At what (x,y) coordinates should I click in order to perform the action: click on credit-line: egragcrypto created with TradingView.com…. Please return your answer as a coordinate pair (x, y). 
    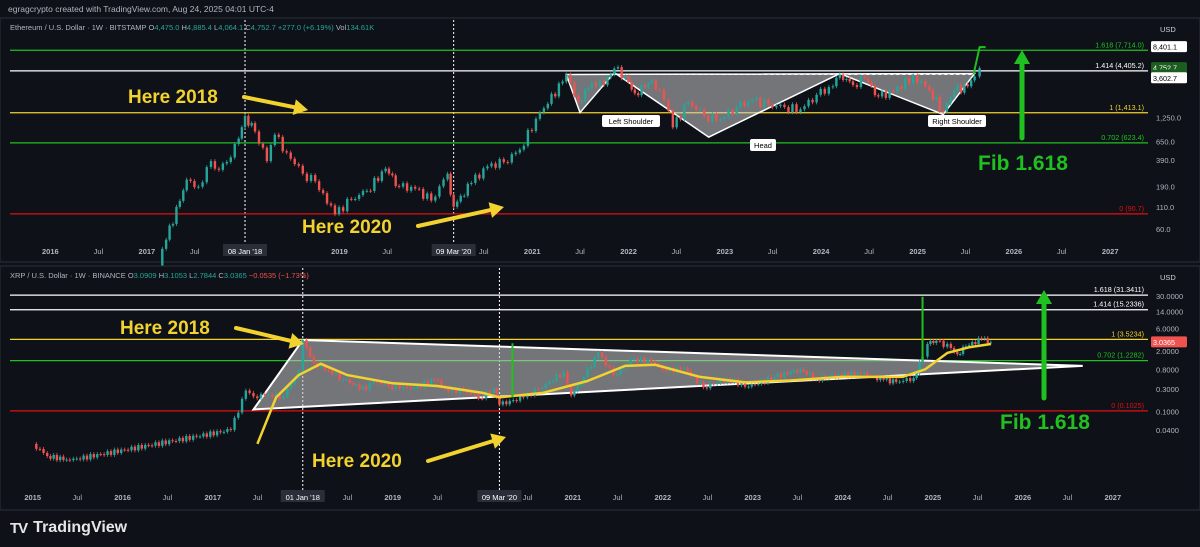
    Looking at the image, I should click on (141, 9).